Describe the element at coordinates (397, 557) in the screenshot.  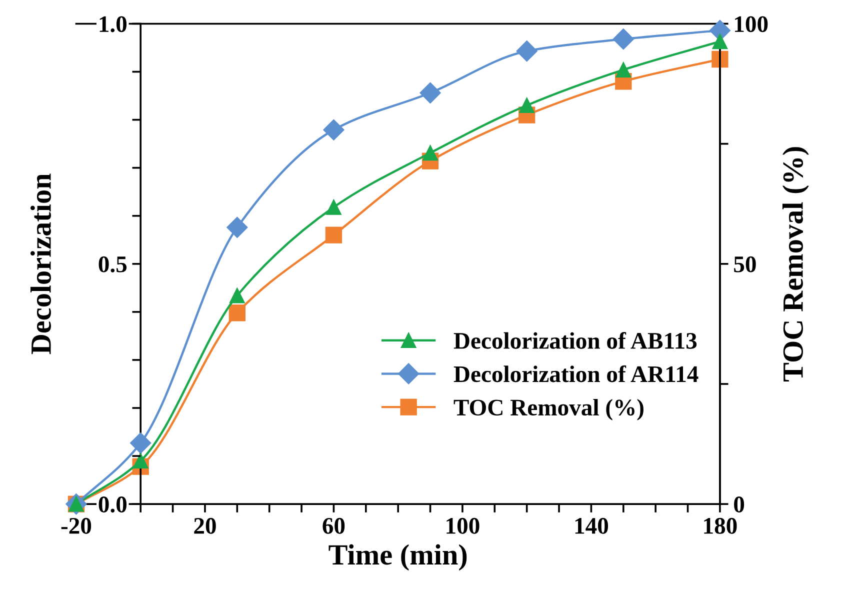
I see `x-axis-title: Time (min)` at that location.